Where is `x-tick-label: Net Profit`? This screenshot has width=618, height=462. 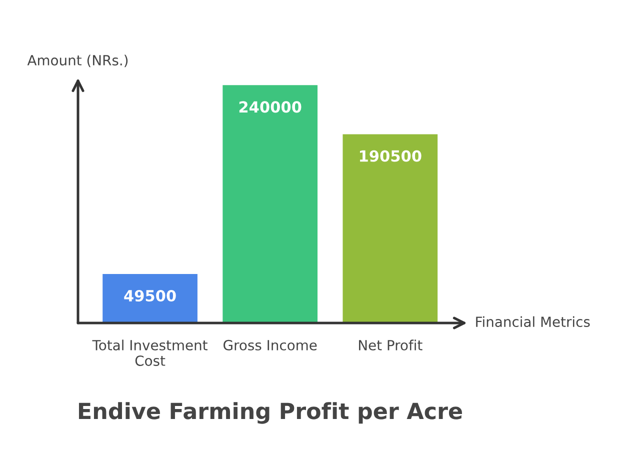 x-tick-label: Net Profit is located at coordinates (390, 345).